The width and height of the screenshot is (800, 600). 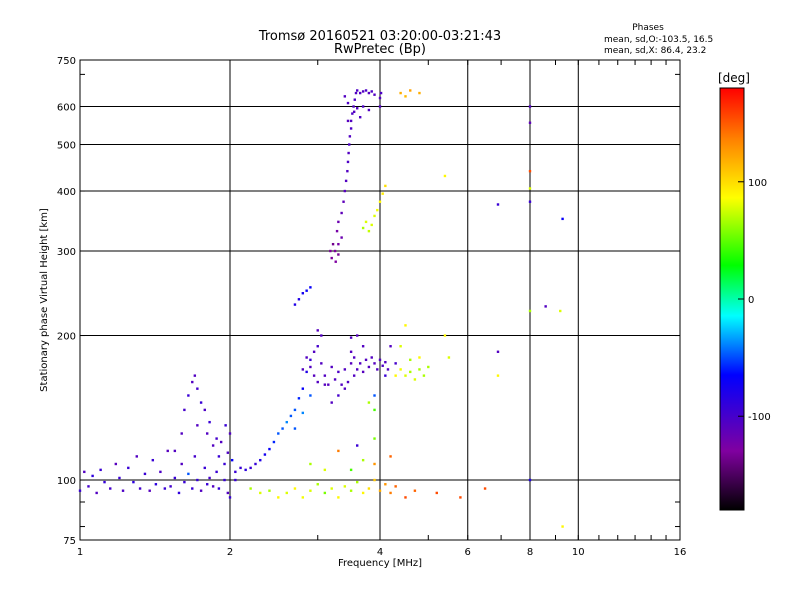 What do you see at coordinates (658, 40) in the screenshot?
I see `stats-o-line: mean, sd,O:-103.5, 16.5` at bounding box center [658, 40].